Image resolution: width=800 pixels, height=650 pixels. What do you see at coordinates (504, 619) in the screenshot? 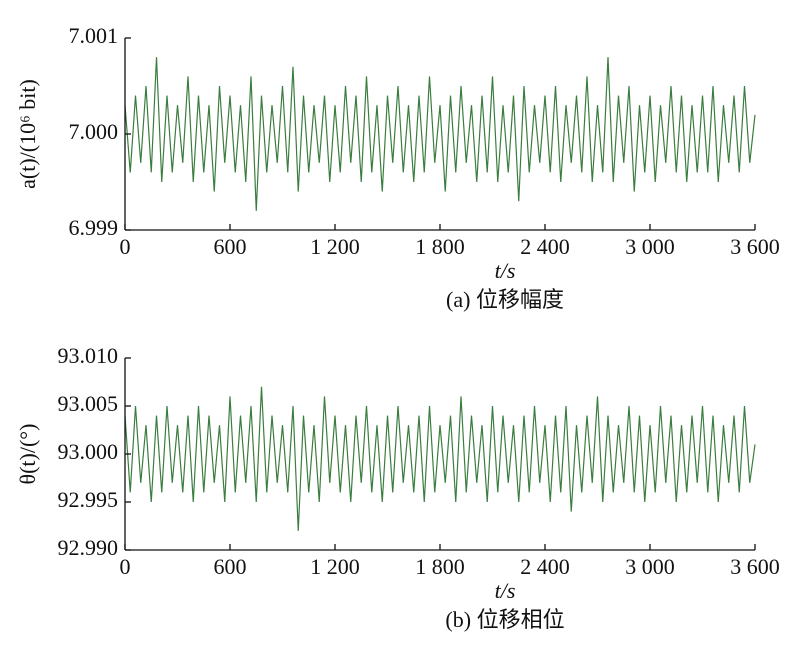
I see `caption: (b) 位移相位` at bounding box center [504, 619].